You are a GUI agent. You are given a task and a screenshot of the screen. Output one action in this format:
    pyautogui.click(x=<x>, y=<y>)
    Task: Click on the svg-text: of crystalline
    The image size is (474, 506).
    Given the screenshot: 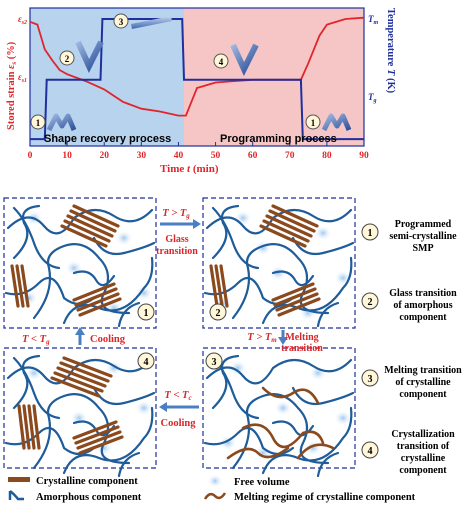 What is the action you would take?
    pyautogui.click(x=423, y=382)
    